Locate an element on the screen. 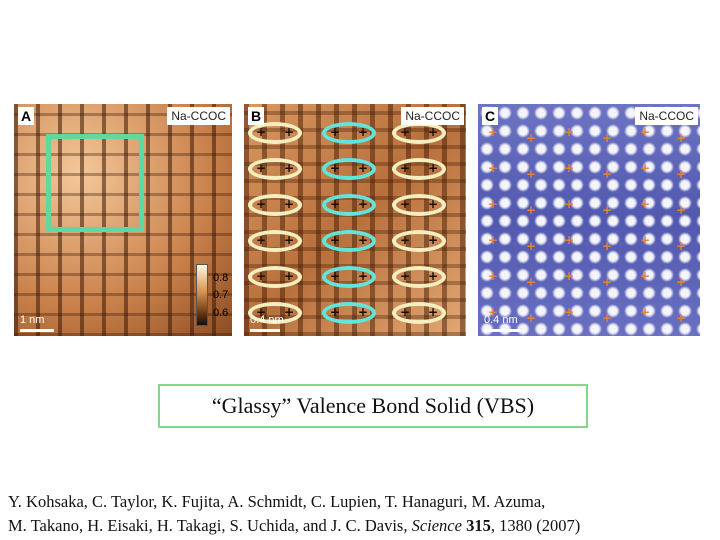 Image resolution: width=720 pixels, height=540 pixels. panel-label: B is located at coordinates (256, 116).